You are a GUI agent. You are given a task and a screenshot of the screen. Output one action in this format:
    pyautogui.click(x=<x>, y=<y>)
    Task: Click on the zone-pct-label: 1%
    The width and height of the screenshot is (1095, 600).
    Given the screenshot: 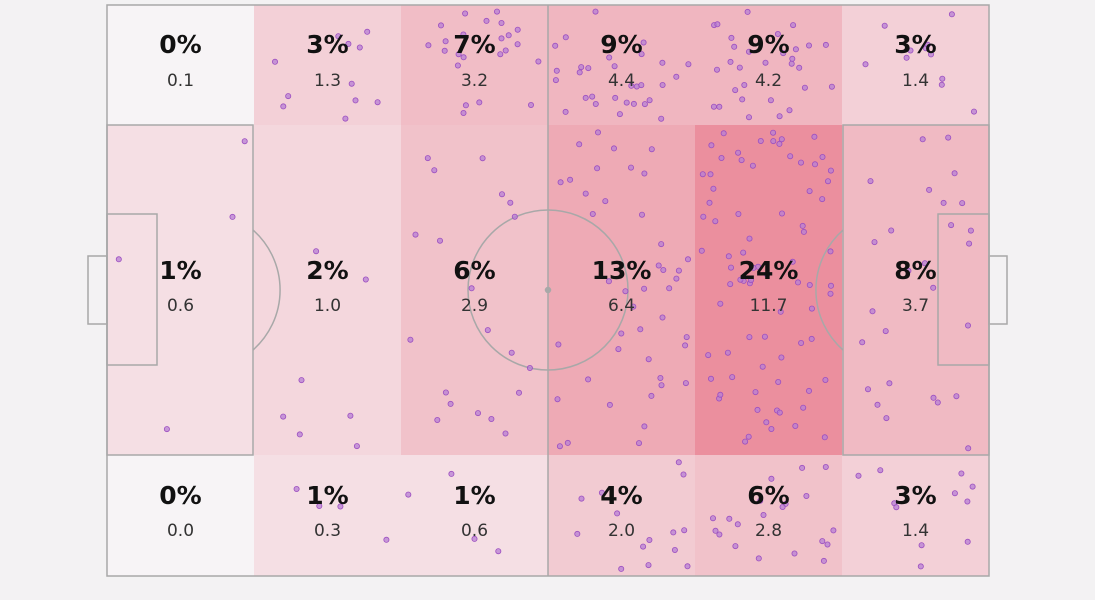 What is the action you would take?
    pyautogui.click(x=180, y=270)
    